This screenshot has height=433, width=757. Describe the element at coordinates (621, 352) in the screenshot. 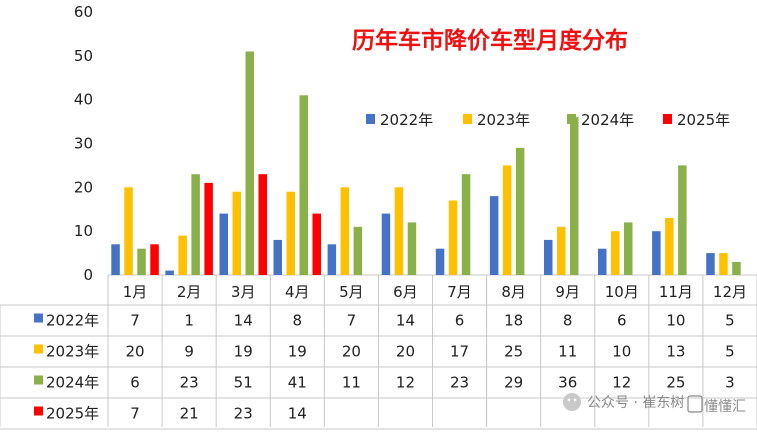

I see `table-cell: 10` at that location.